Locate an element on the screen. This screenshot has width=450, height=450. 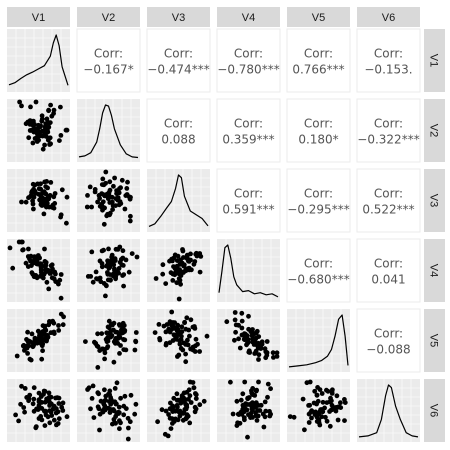
panel-v1-v1 is located at coordinates (38, 60).